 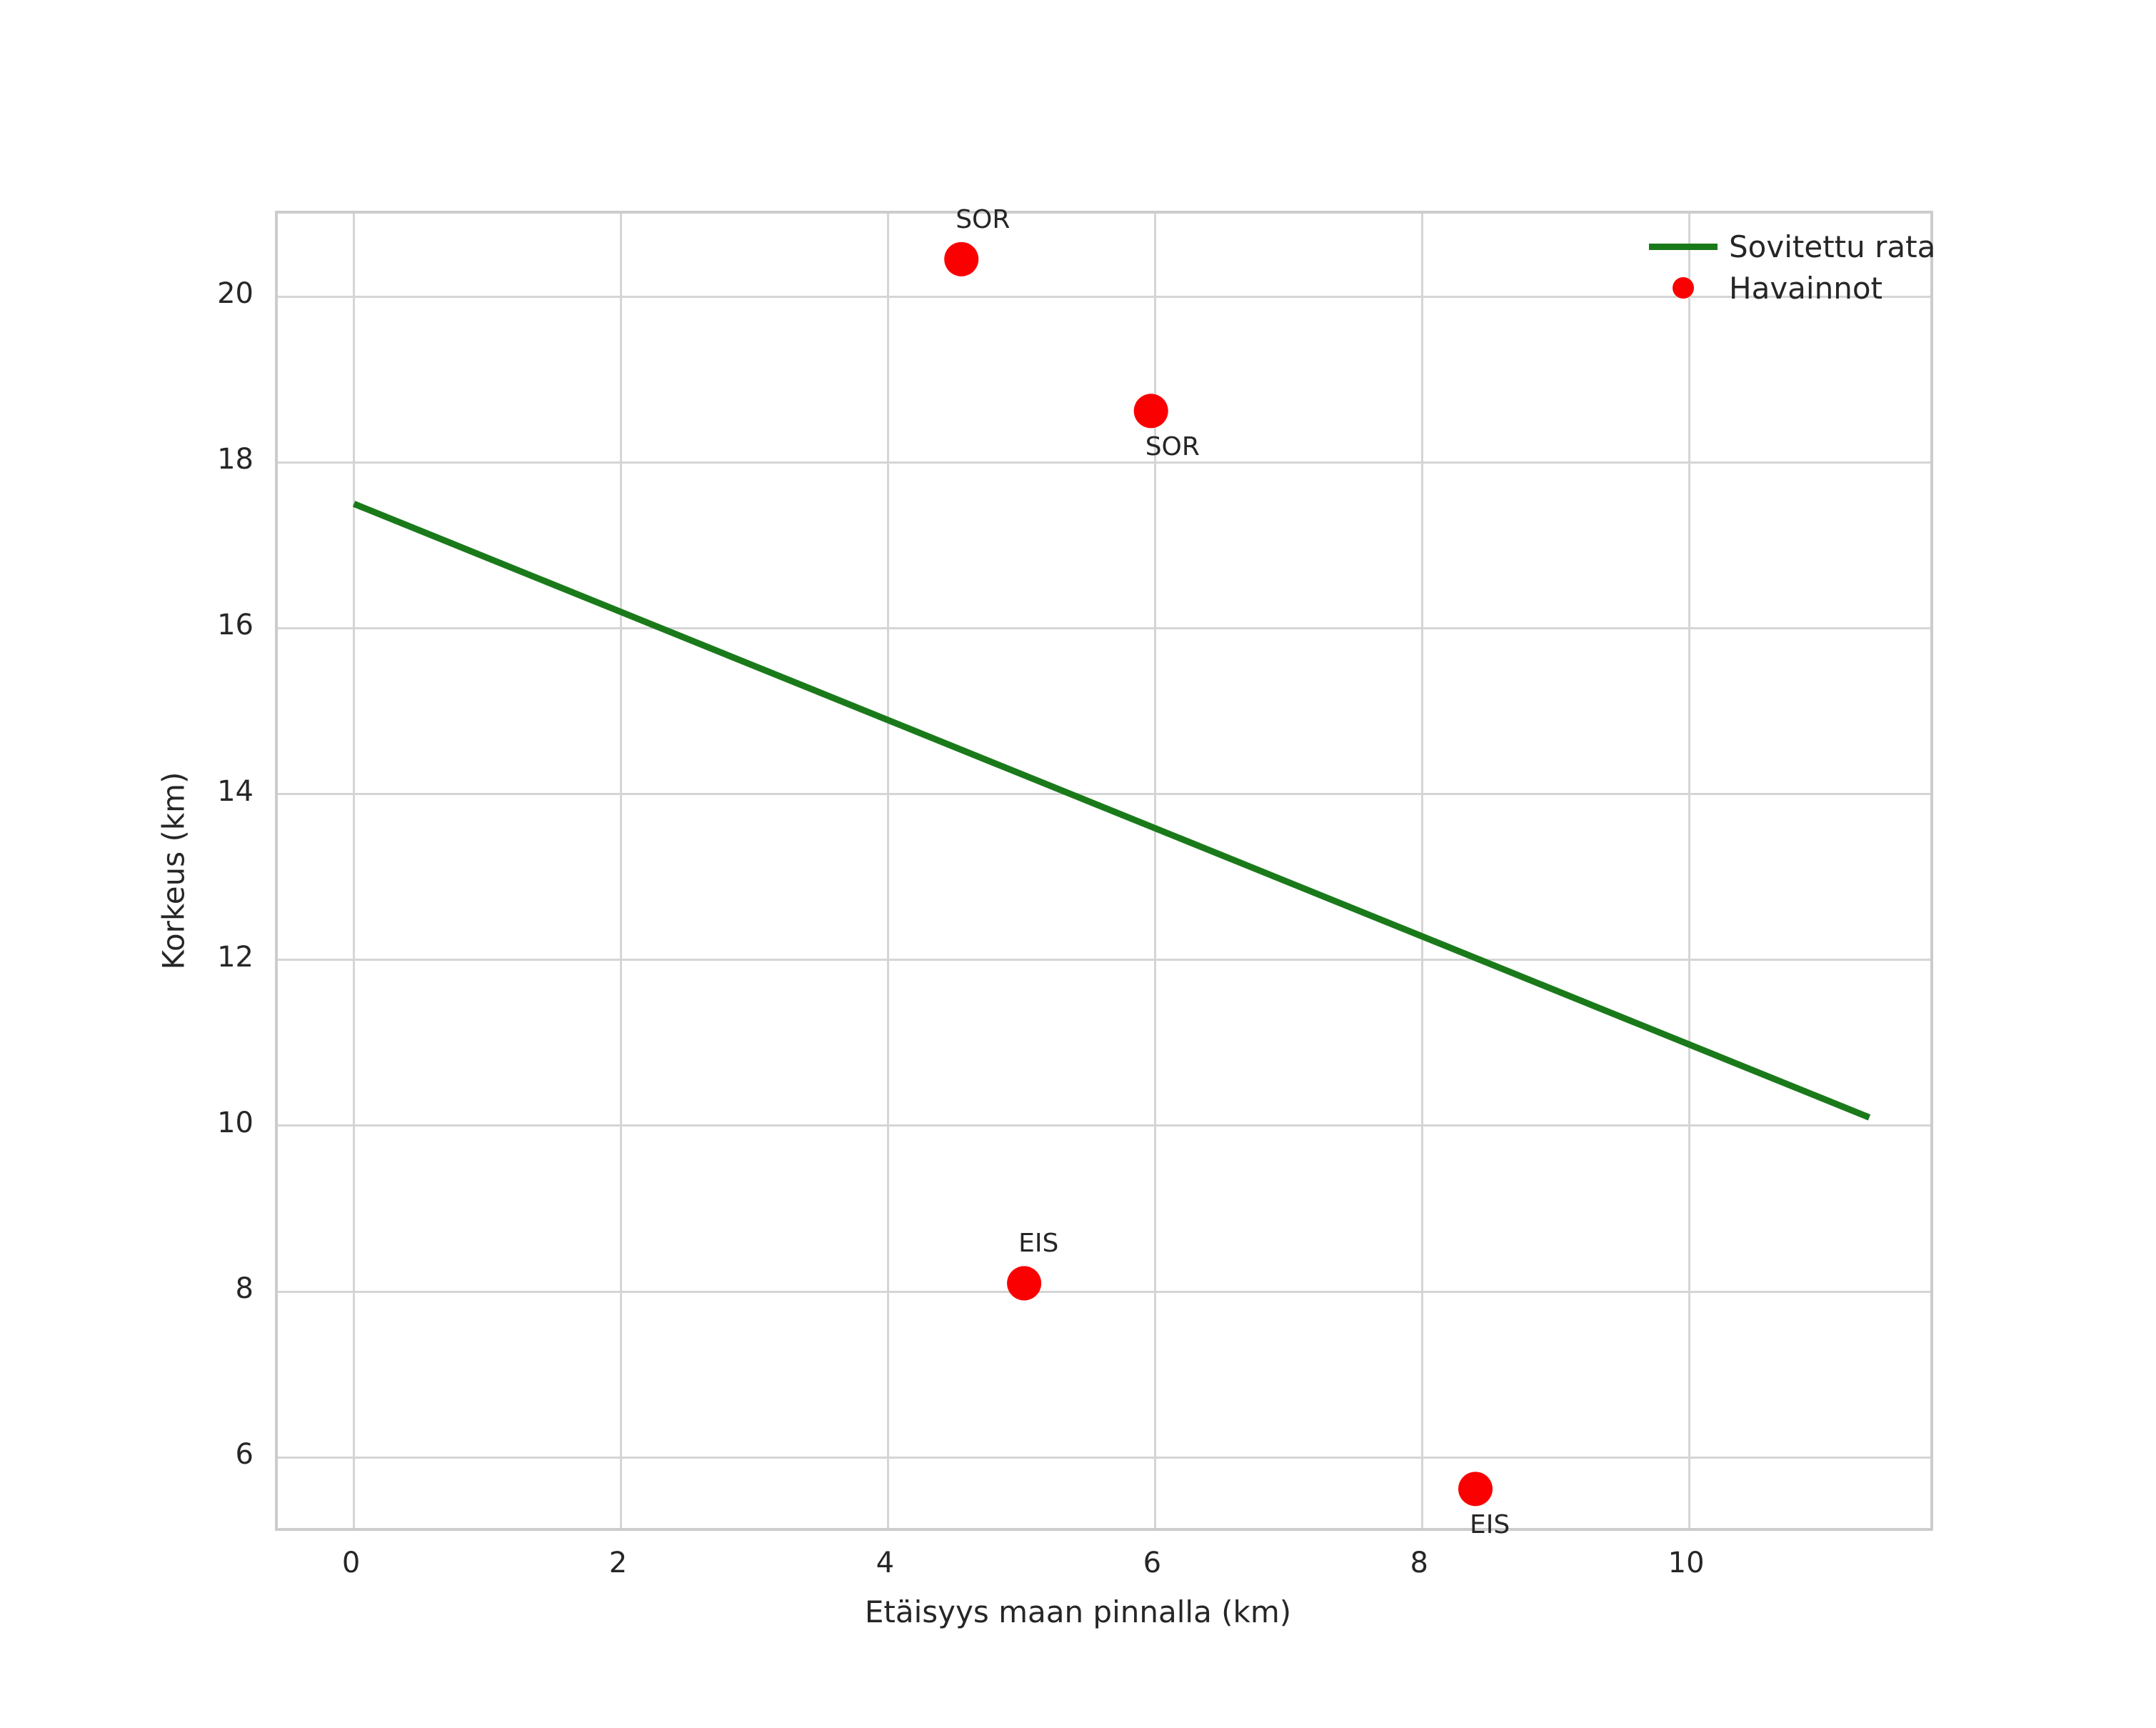 I want to click on x-tick-label: 2, so click(x=618, y=1563).